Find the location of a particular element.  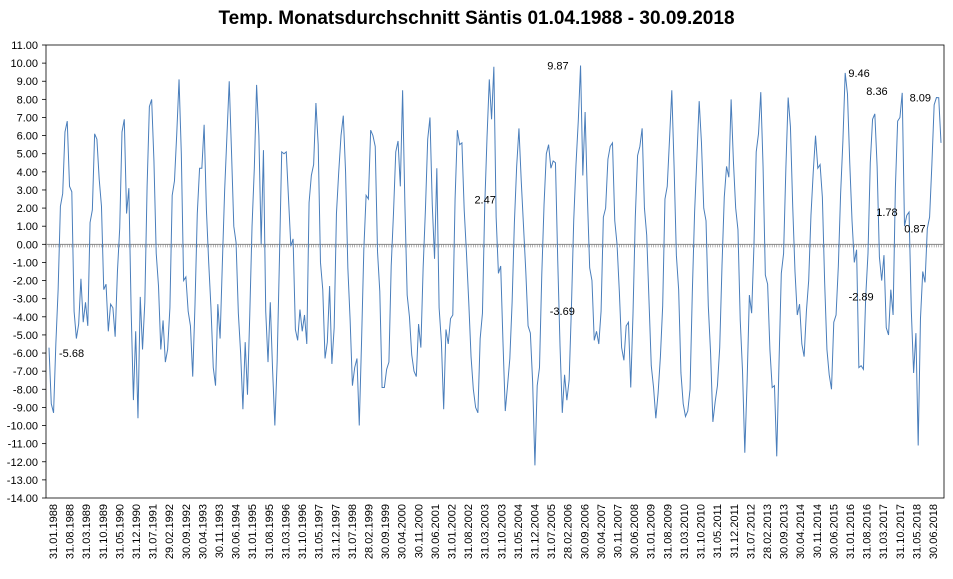

x-tick-label: 30.09.2006 is located at coordinates (585, 531).